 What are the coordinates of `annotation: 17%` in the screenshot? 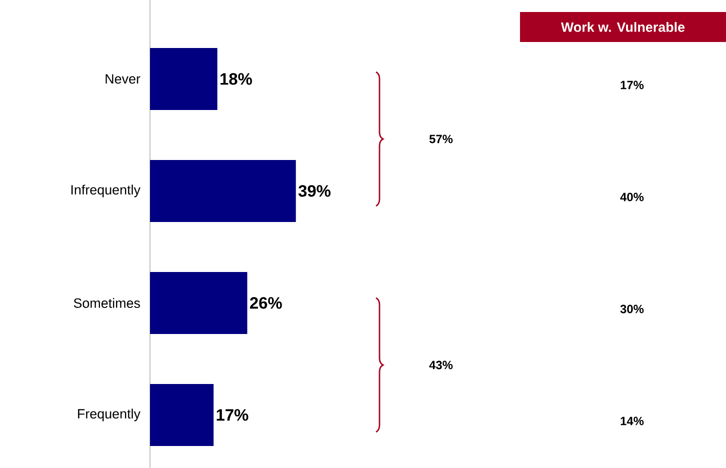 It's located at (632, 85).